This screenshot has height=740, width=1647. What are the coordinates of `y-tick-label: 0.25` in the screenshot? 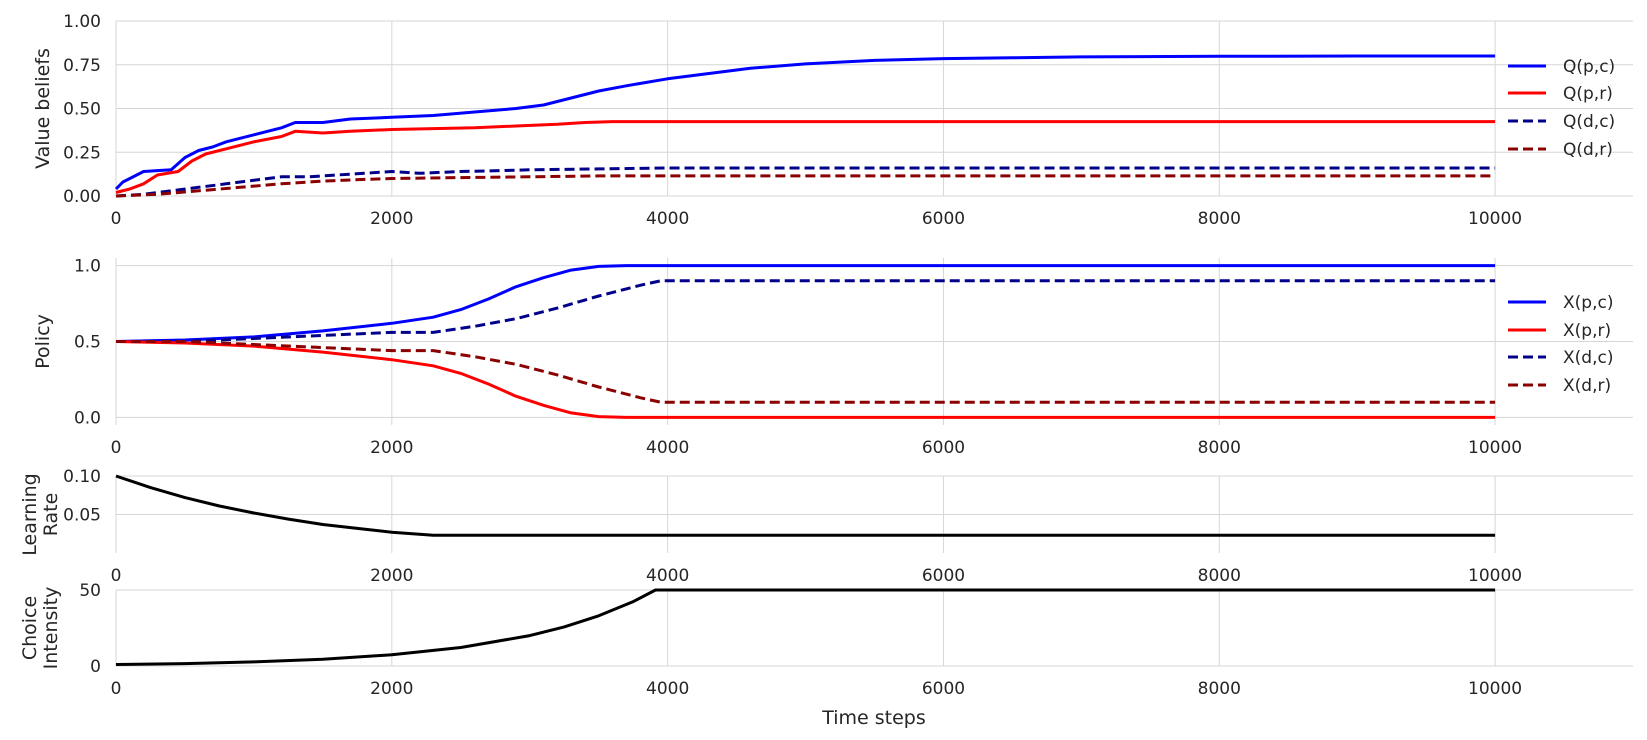 It's located at (82, 153).